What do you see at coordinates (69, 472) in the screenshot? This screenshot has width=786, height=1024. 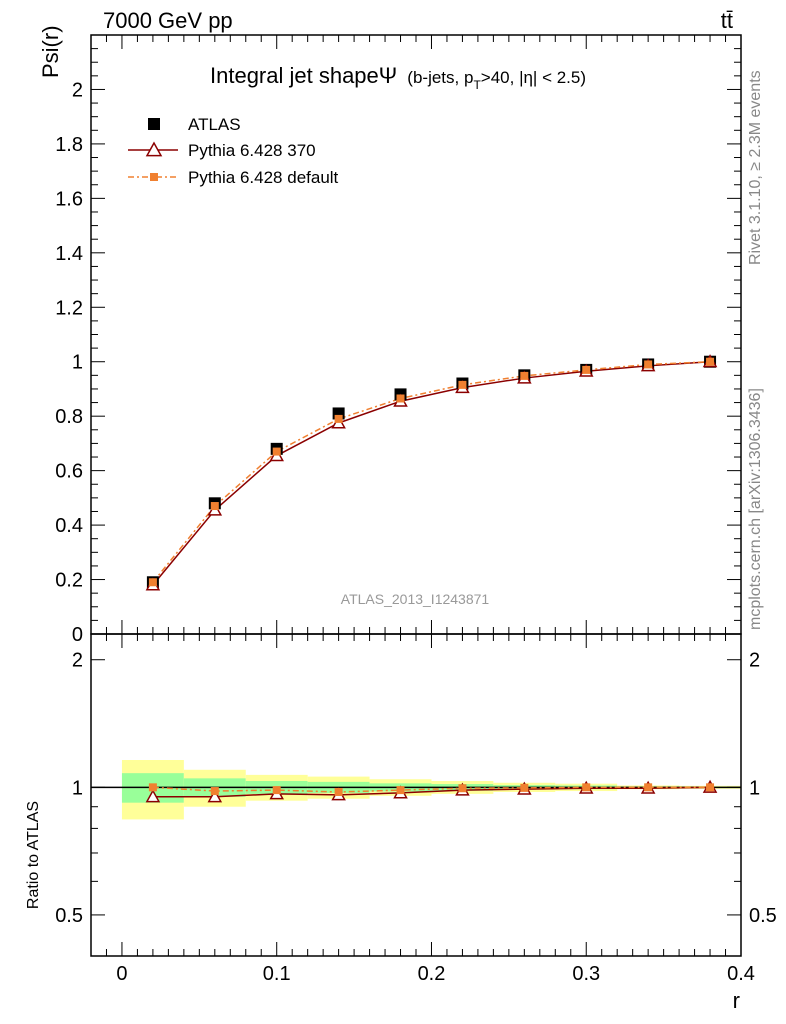 I see `y-tick-label: 0.6` at bounding box center [69, 472].